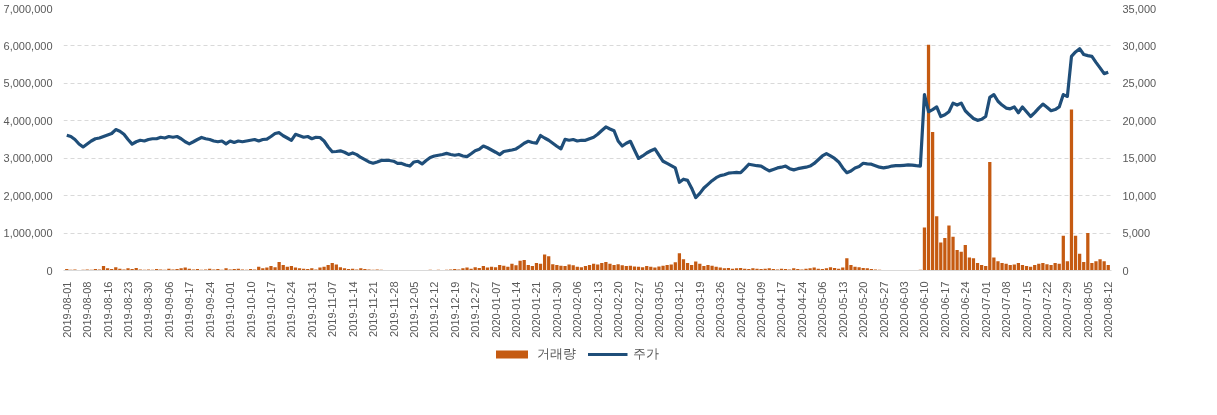 The image size is (1217, 415). What do you see at coordinates (597, 309) in the screenshot?
I see `x-tick-label: 2020-02-13` at bounding box center [597, 309].